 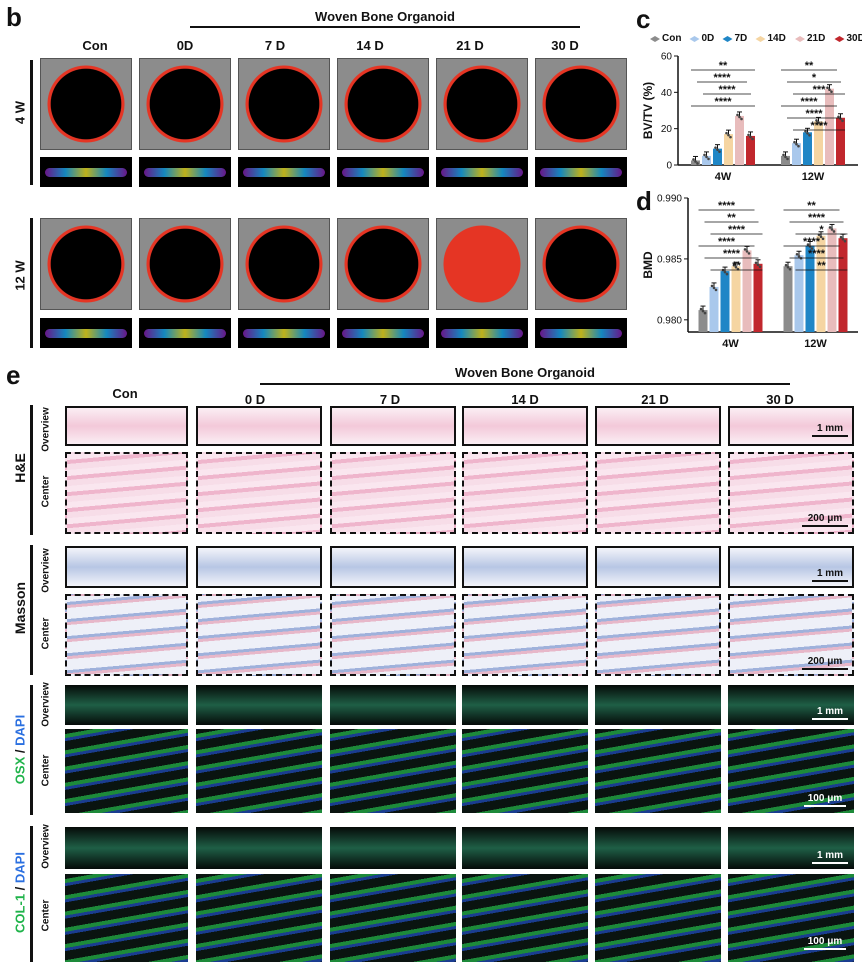 What do you see at coordinates (259, 918) in the screenshot?
I see `col1-center-0d` at bounding box center [259, 918].